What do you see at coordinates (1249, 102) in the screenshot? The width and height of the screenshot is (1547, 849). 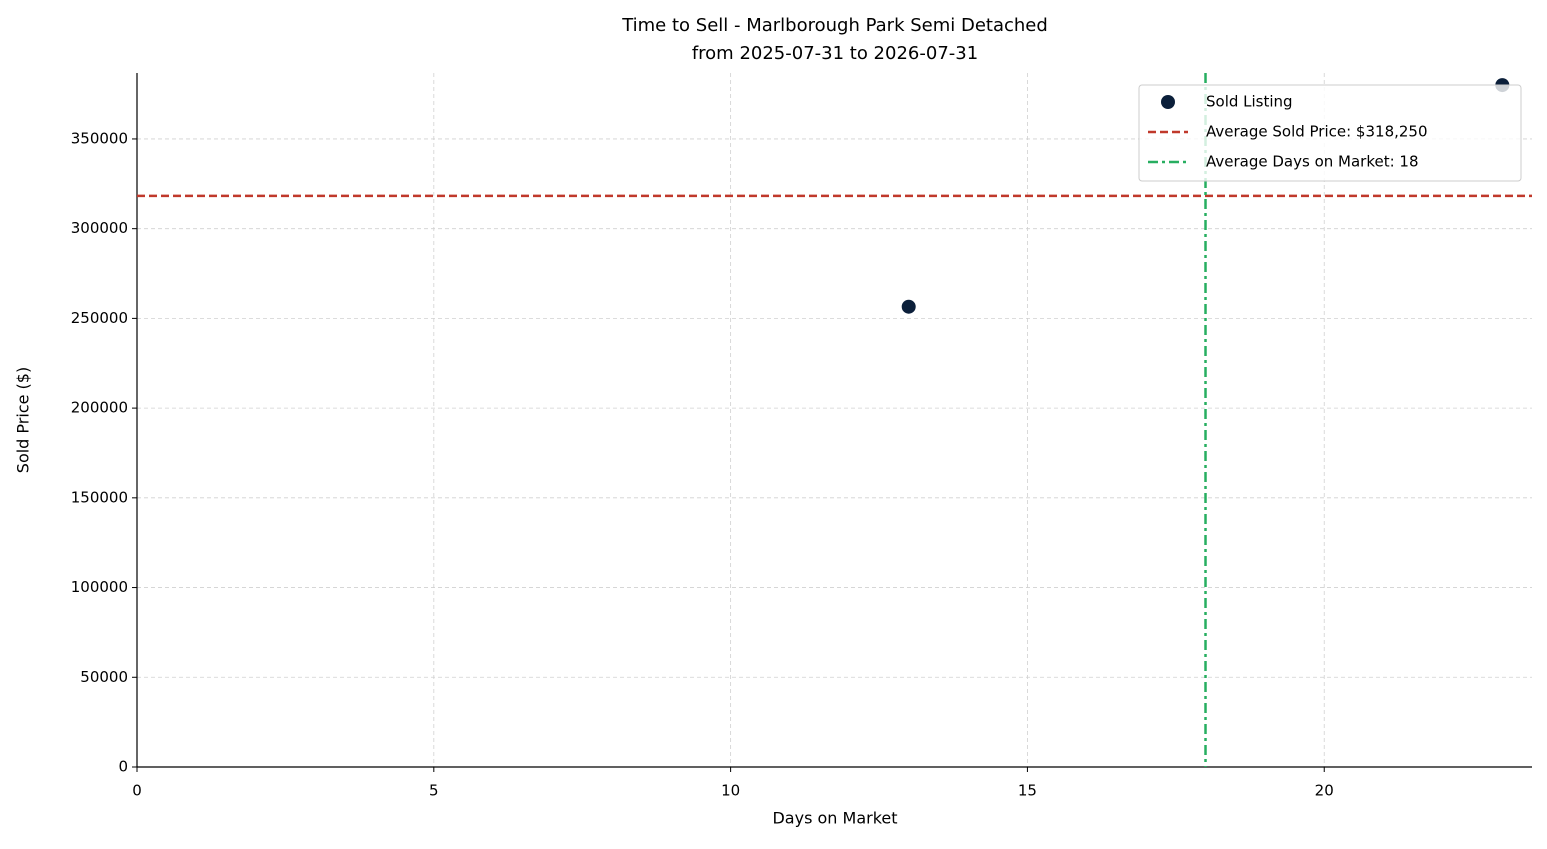 I see `legend-label: Sold Listing` at bounding box center [1249, 102].